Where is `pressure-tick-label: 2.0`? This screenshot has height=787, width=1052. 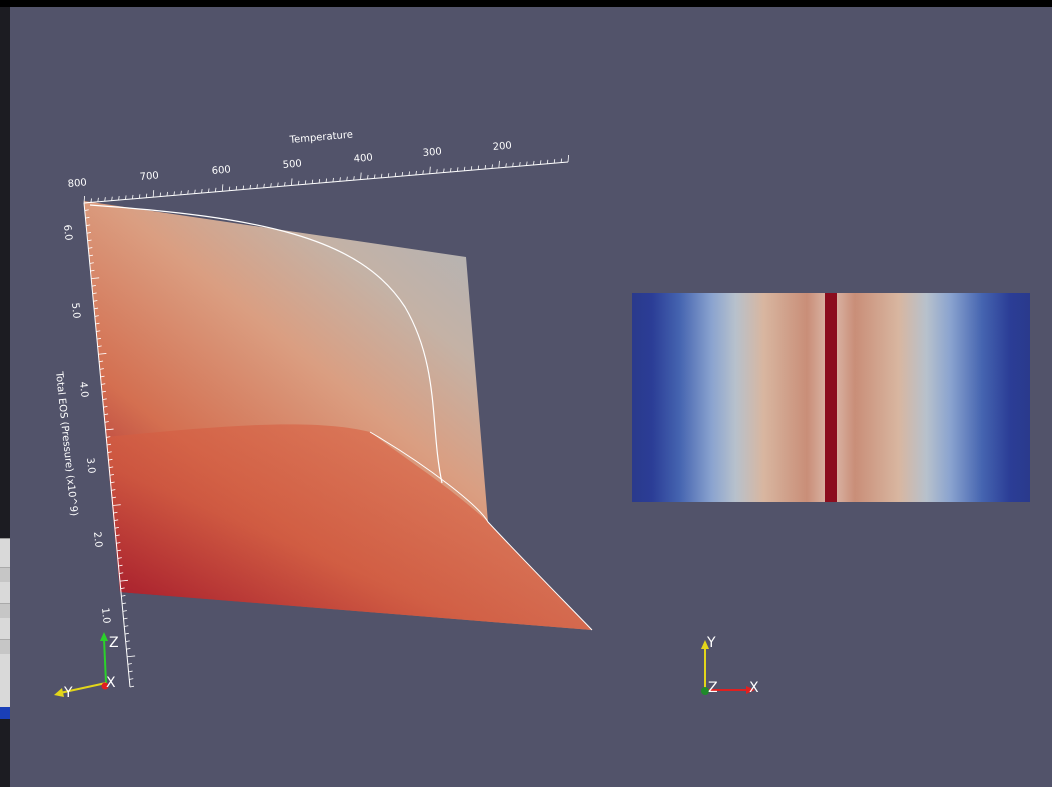
pressure-tick-label: 2.0 is located at coordinates (97, 539).